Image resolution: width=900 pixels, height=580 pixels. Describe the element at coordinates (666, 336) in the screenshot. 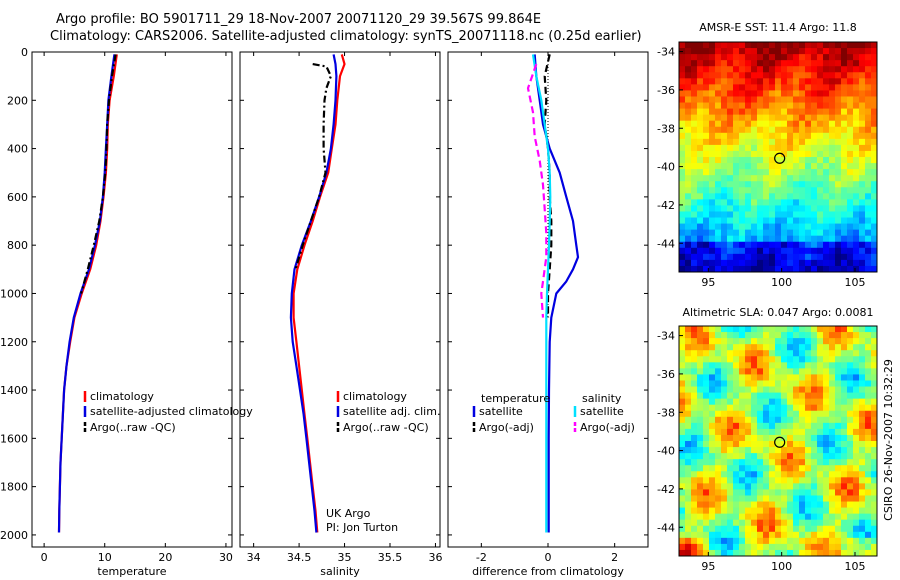

I see `y-tick-label: -34` at that location.